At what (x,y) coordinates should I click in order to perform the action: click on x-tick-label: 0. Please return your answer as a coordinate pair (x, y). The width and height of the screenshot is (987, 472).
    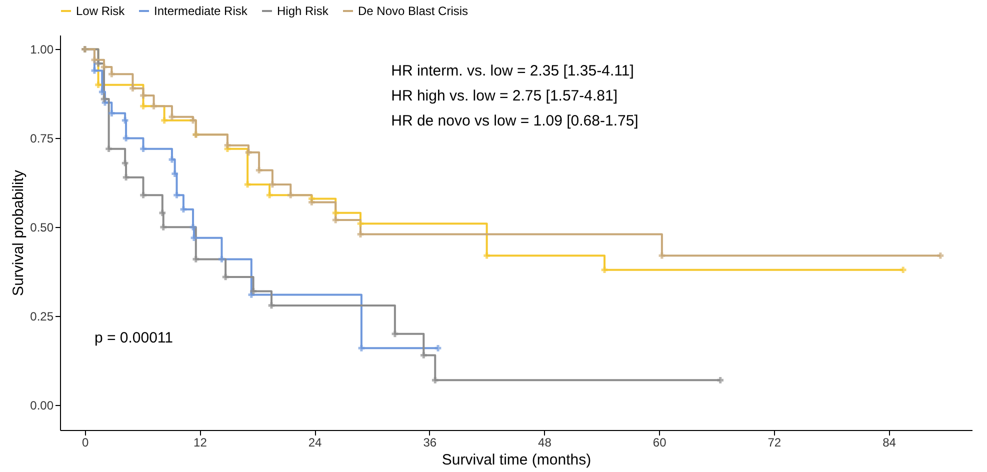
    Looking at the image, I should click on (86, 443).